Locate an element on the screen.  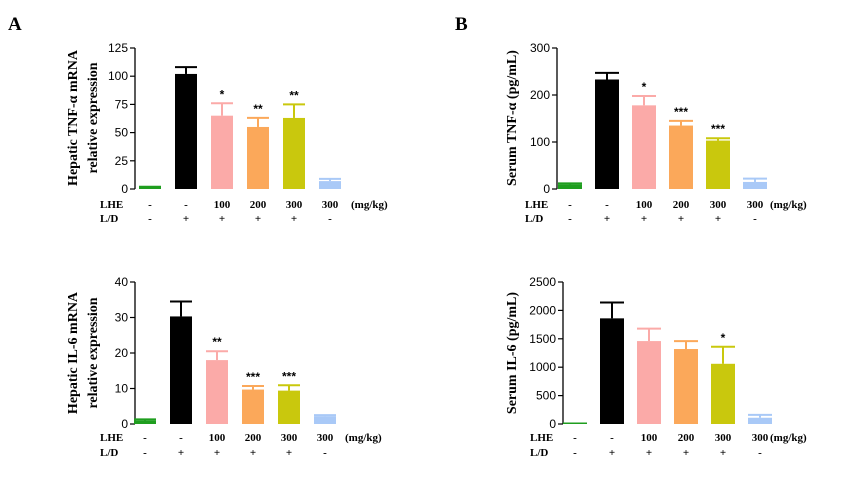
y-tick-label: 200 is located at coordinates (540, 95).